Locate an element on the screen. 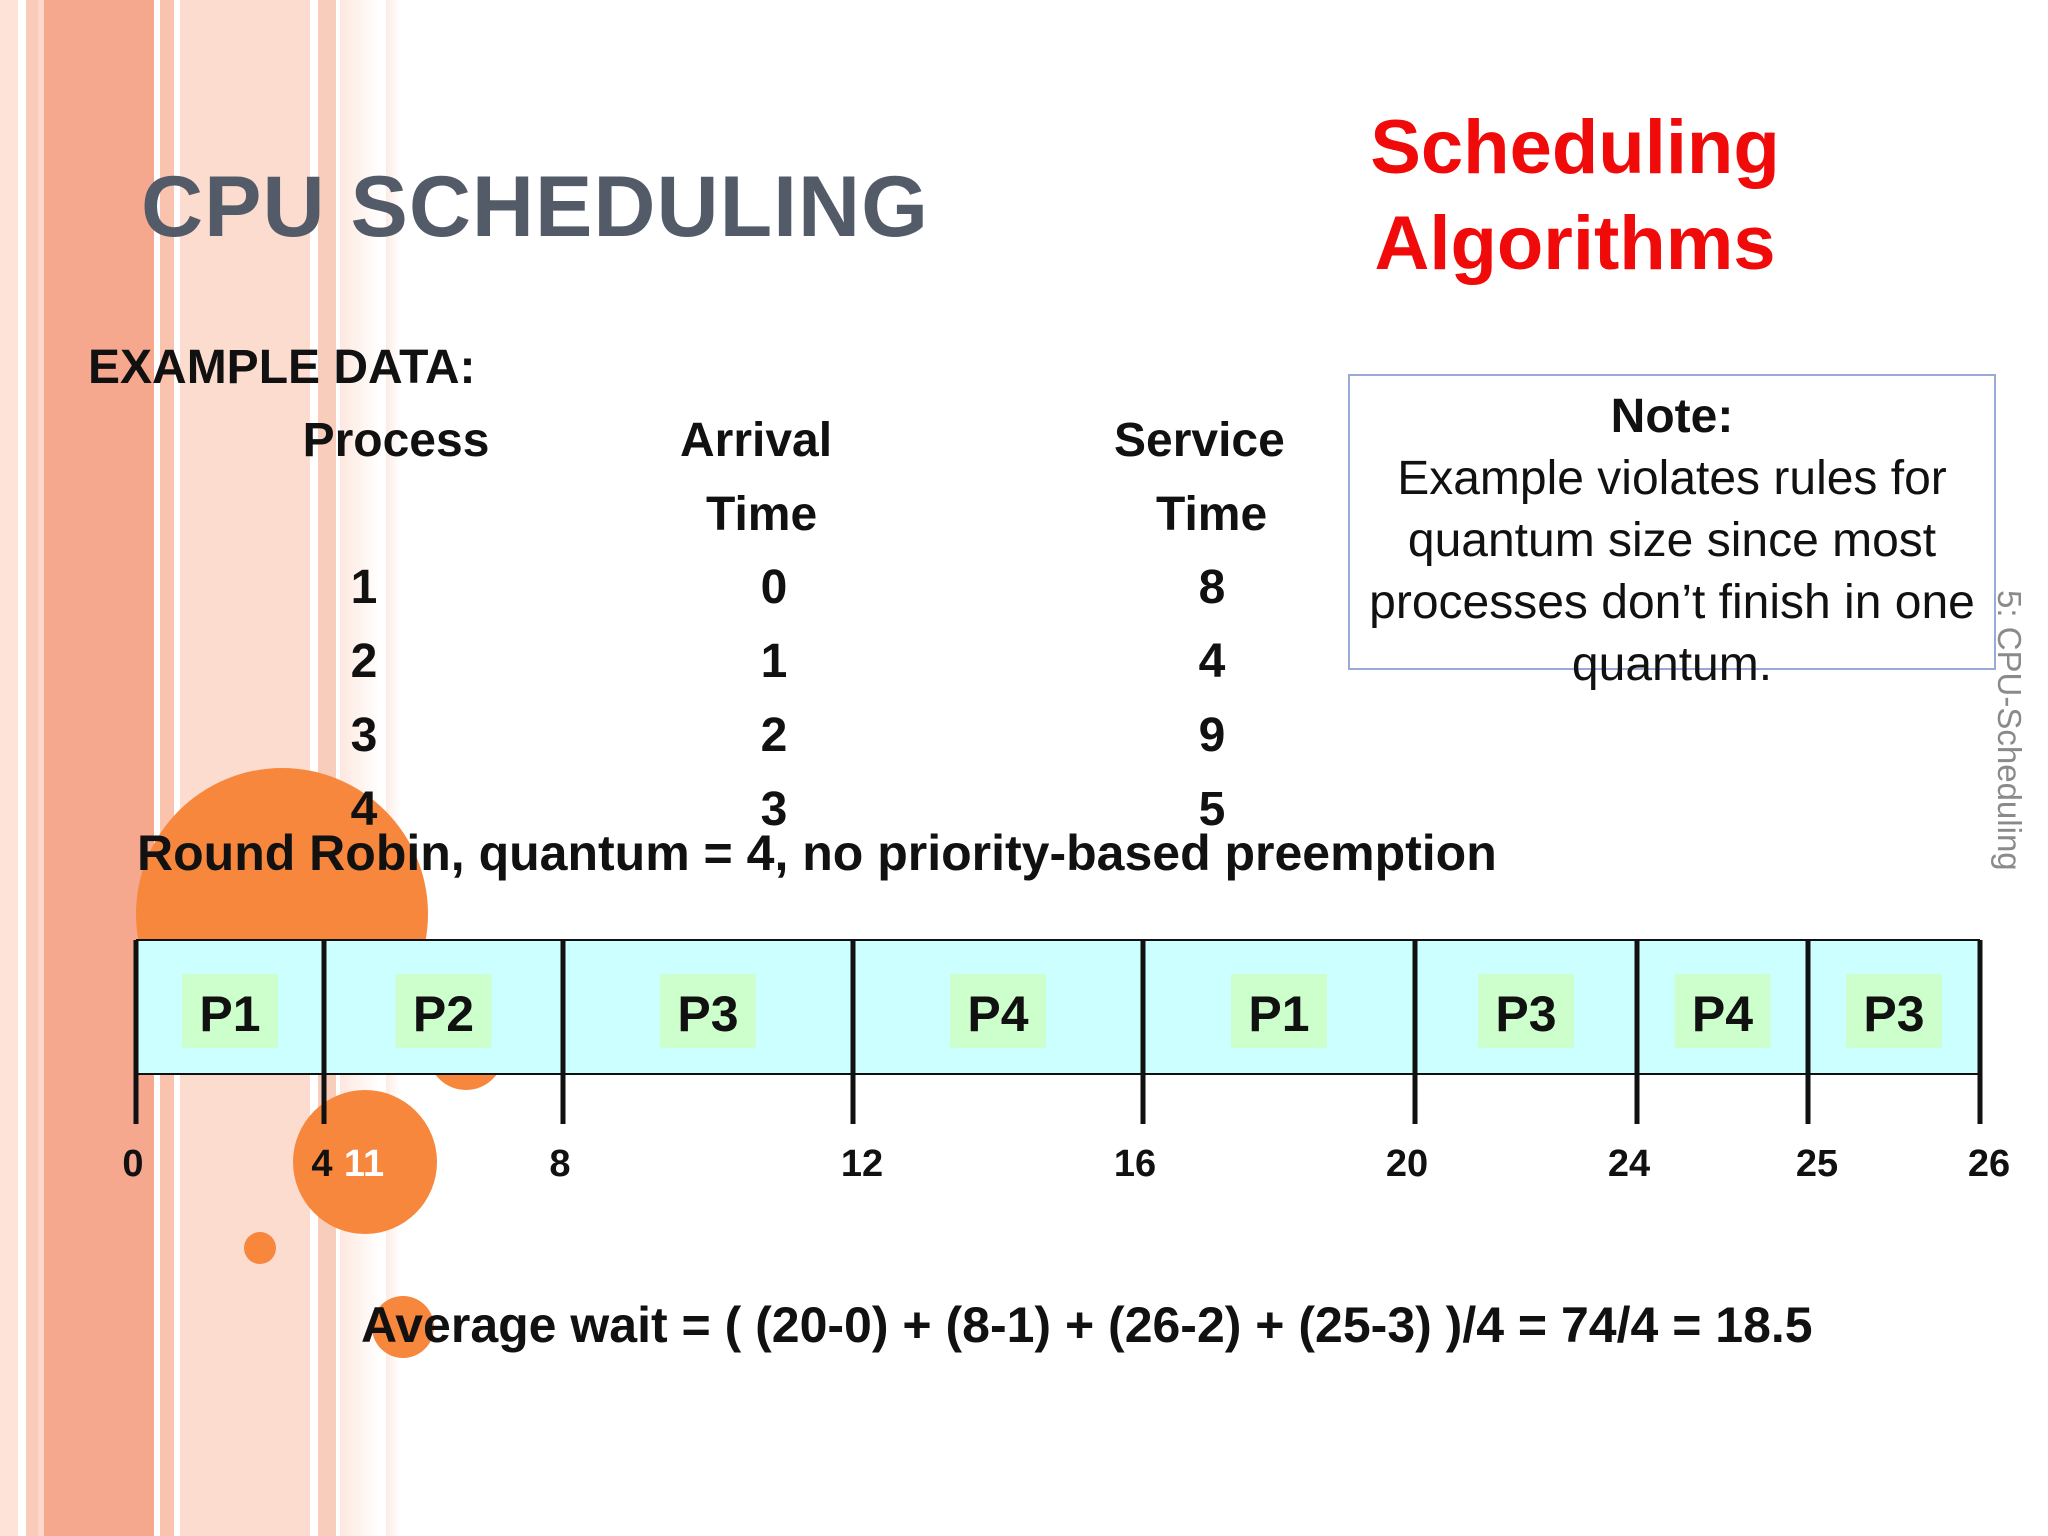  header-arrival-line: Arrival is located at coordinates (756, 440).